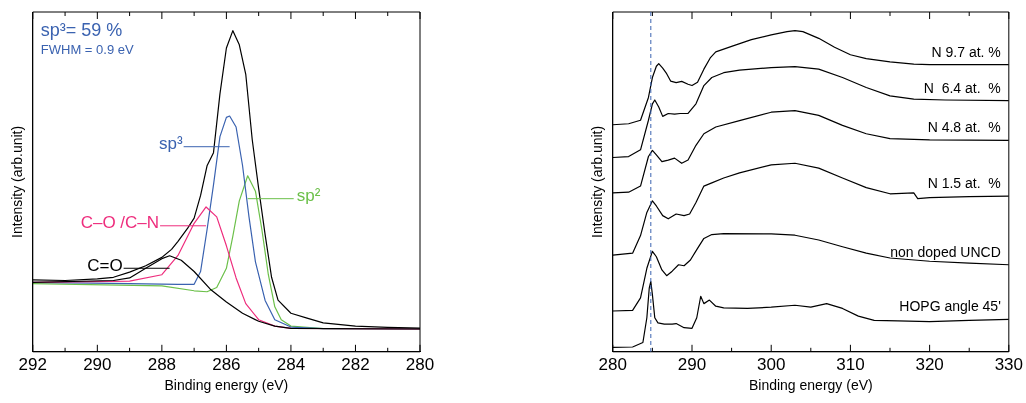  What do you see at coordinates (355, 364) in the screenshot?
I see `x-tick-label: 282` at bounding box center [355, 364].